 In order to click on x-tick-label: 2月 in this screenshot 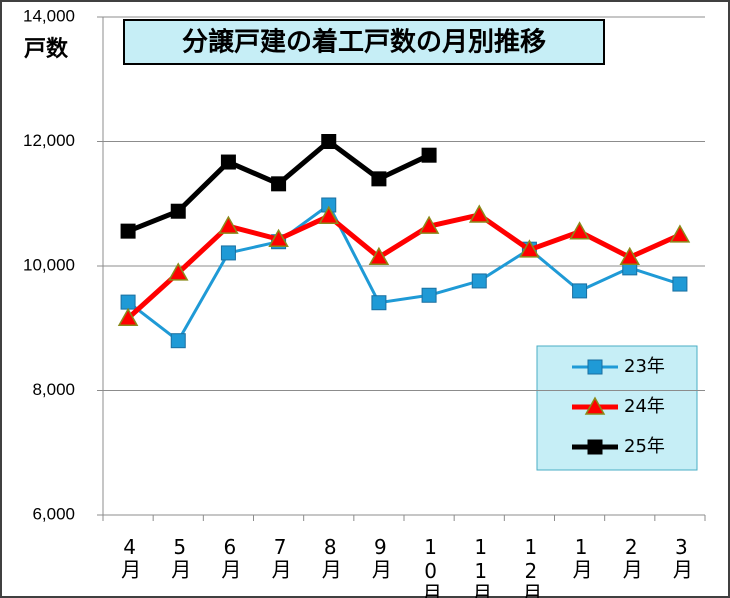, I will do `click(631, 557)`.